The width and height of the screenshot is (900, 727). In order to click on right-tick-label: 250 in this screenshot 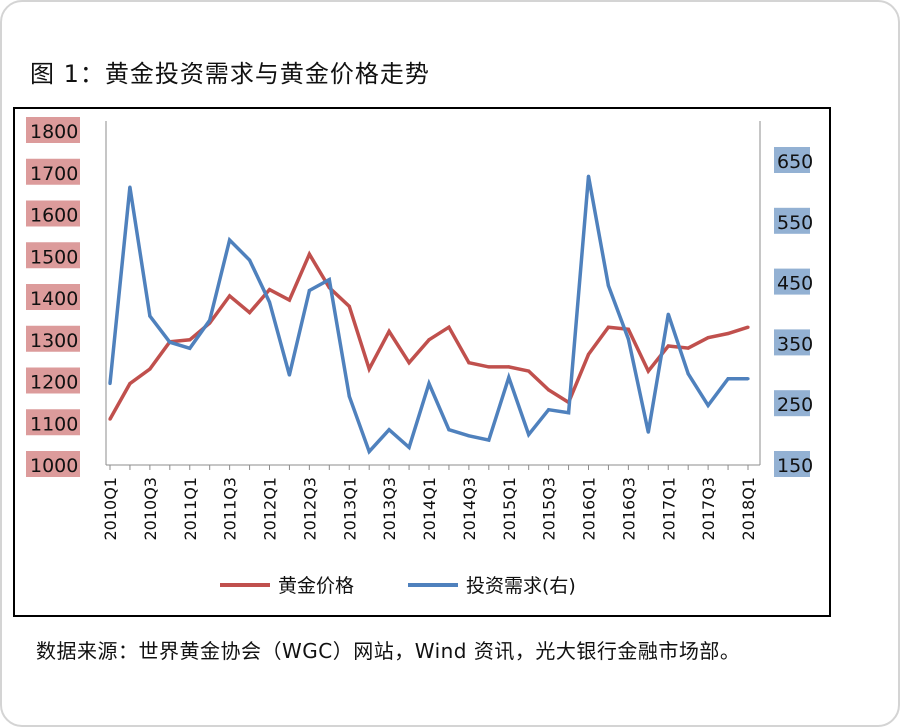, I will do `click(795, 405)`.